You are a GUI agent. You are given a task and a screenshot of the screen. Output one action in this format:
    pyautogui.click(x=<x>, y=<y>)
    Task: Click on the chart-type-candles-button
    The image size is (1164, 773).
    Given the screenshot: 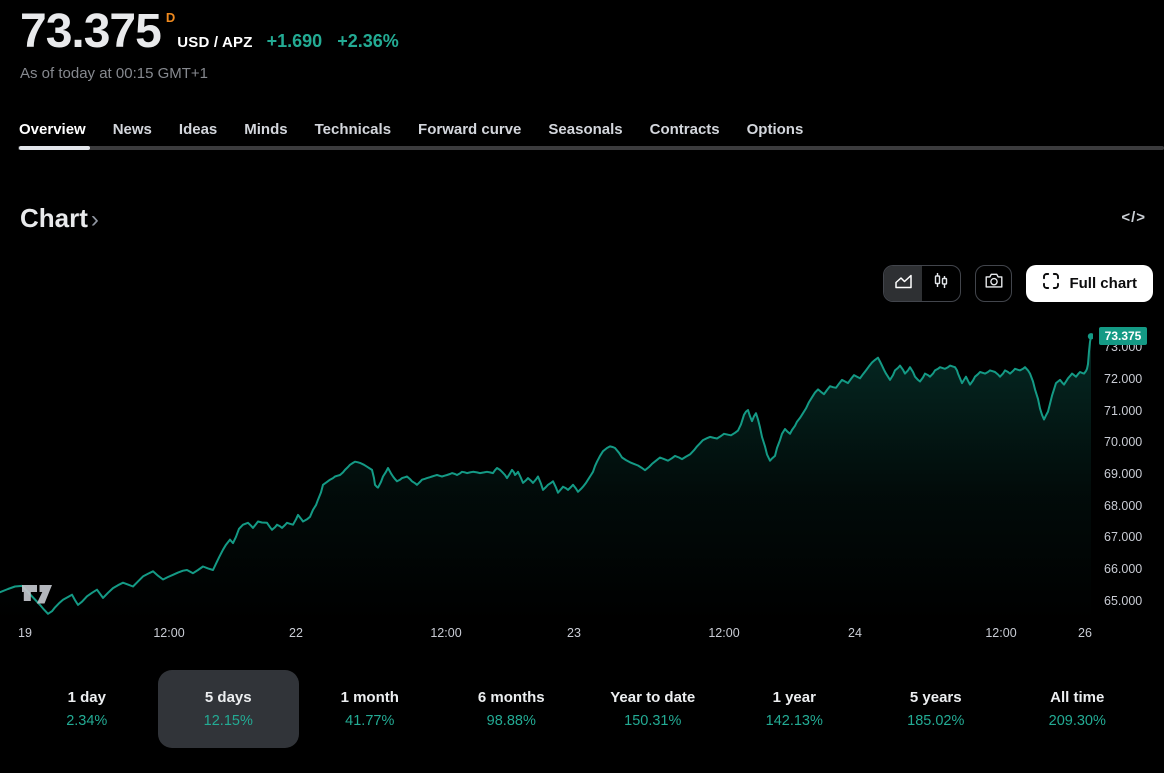 What is the action you would take?
    pyautogui.click(x=941, y=283)
    